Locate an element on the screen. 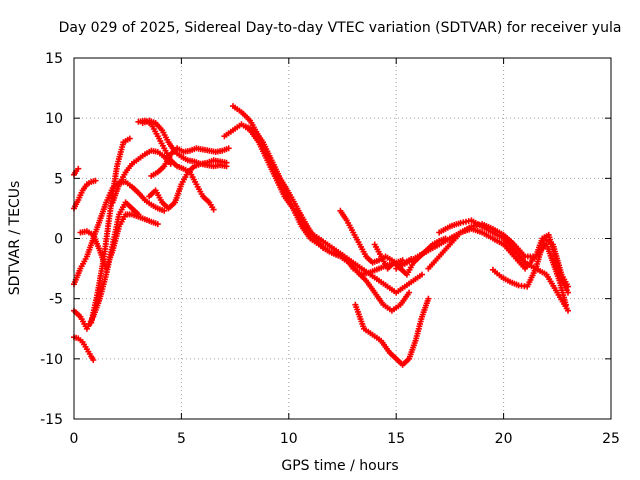 This screenshot has height=480, width=640. y-tick-label: 5 is located at coordinates (58, 179).